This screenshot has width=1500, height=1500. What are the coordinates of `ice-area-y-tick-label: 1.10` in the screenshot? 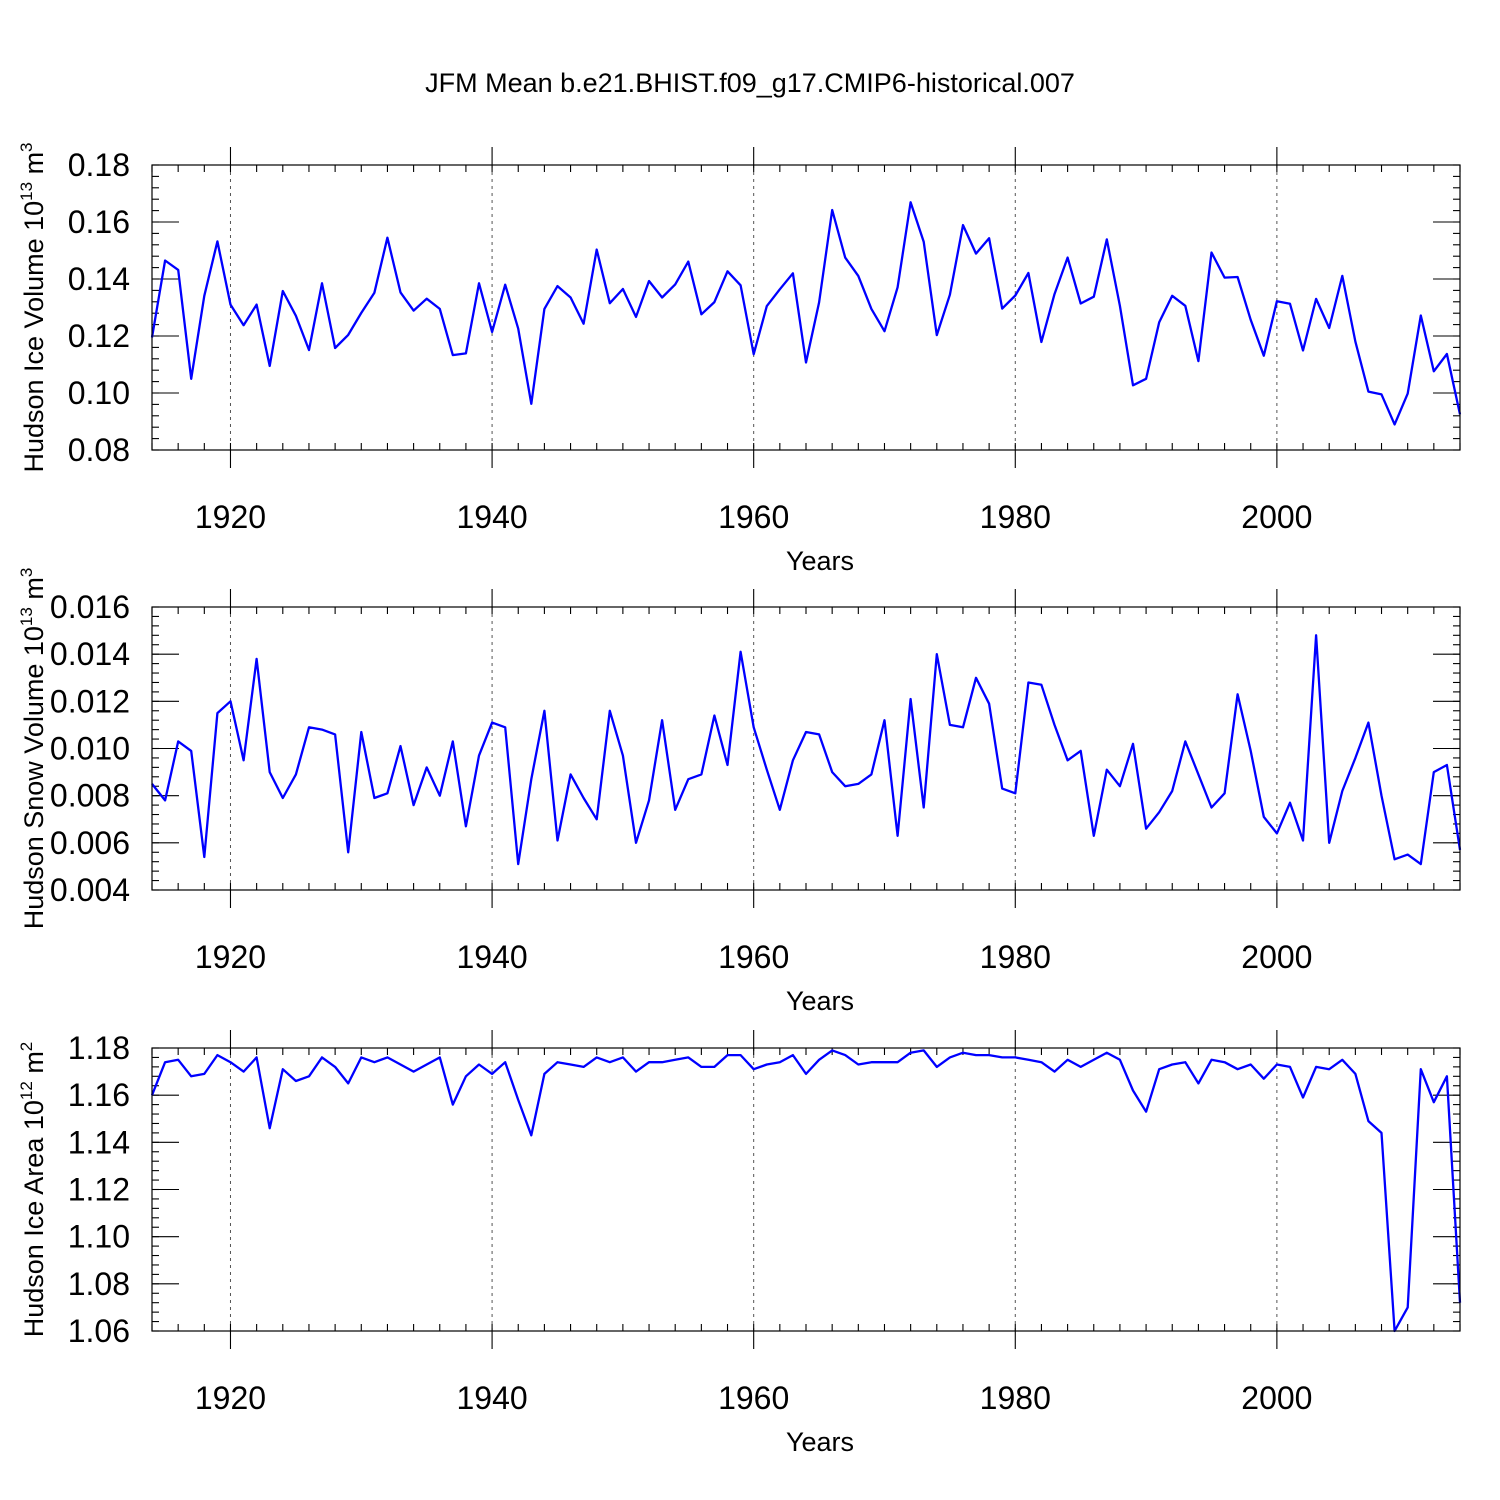 It's located at (99, 1237).